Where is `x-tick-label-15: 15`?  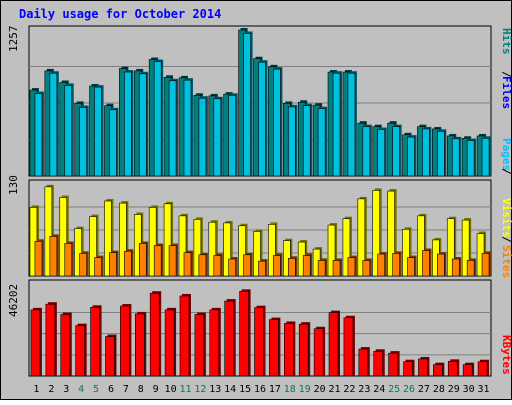 x-tick-label-15: 15 is located at coordinates (245, 389).